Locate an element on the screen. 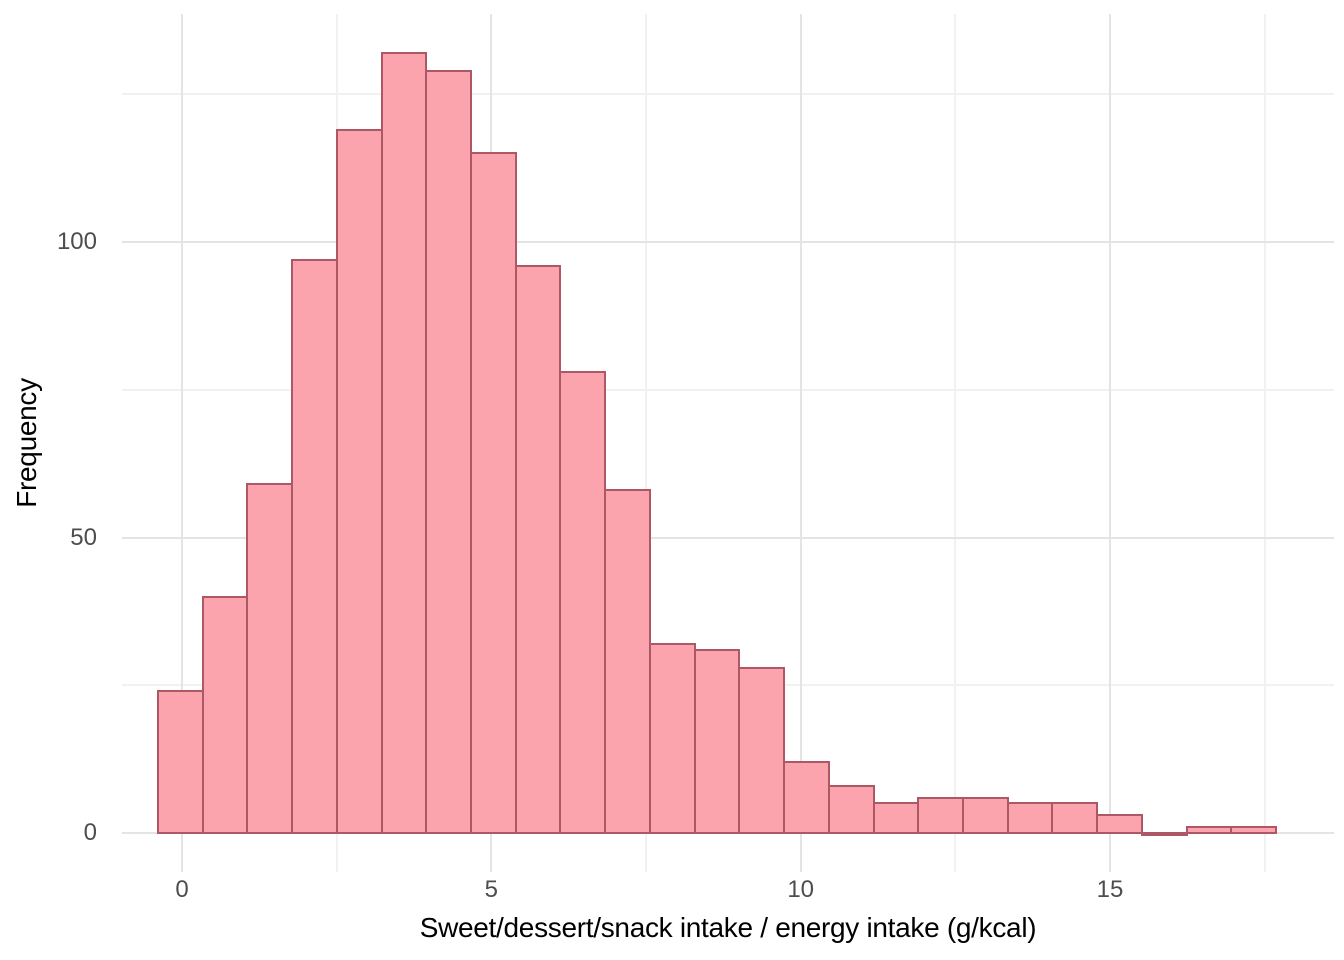  x-tick-label: 0 is located at coordinates (182, 889).